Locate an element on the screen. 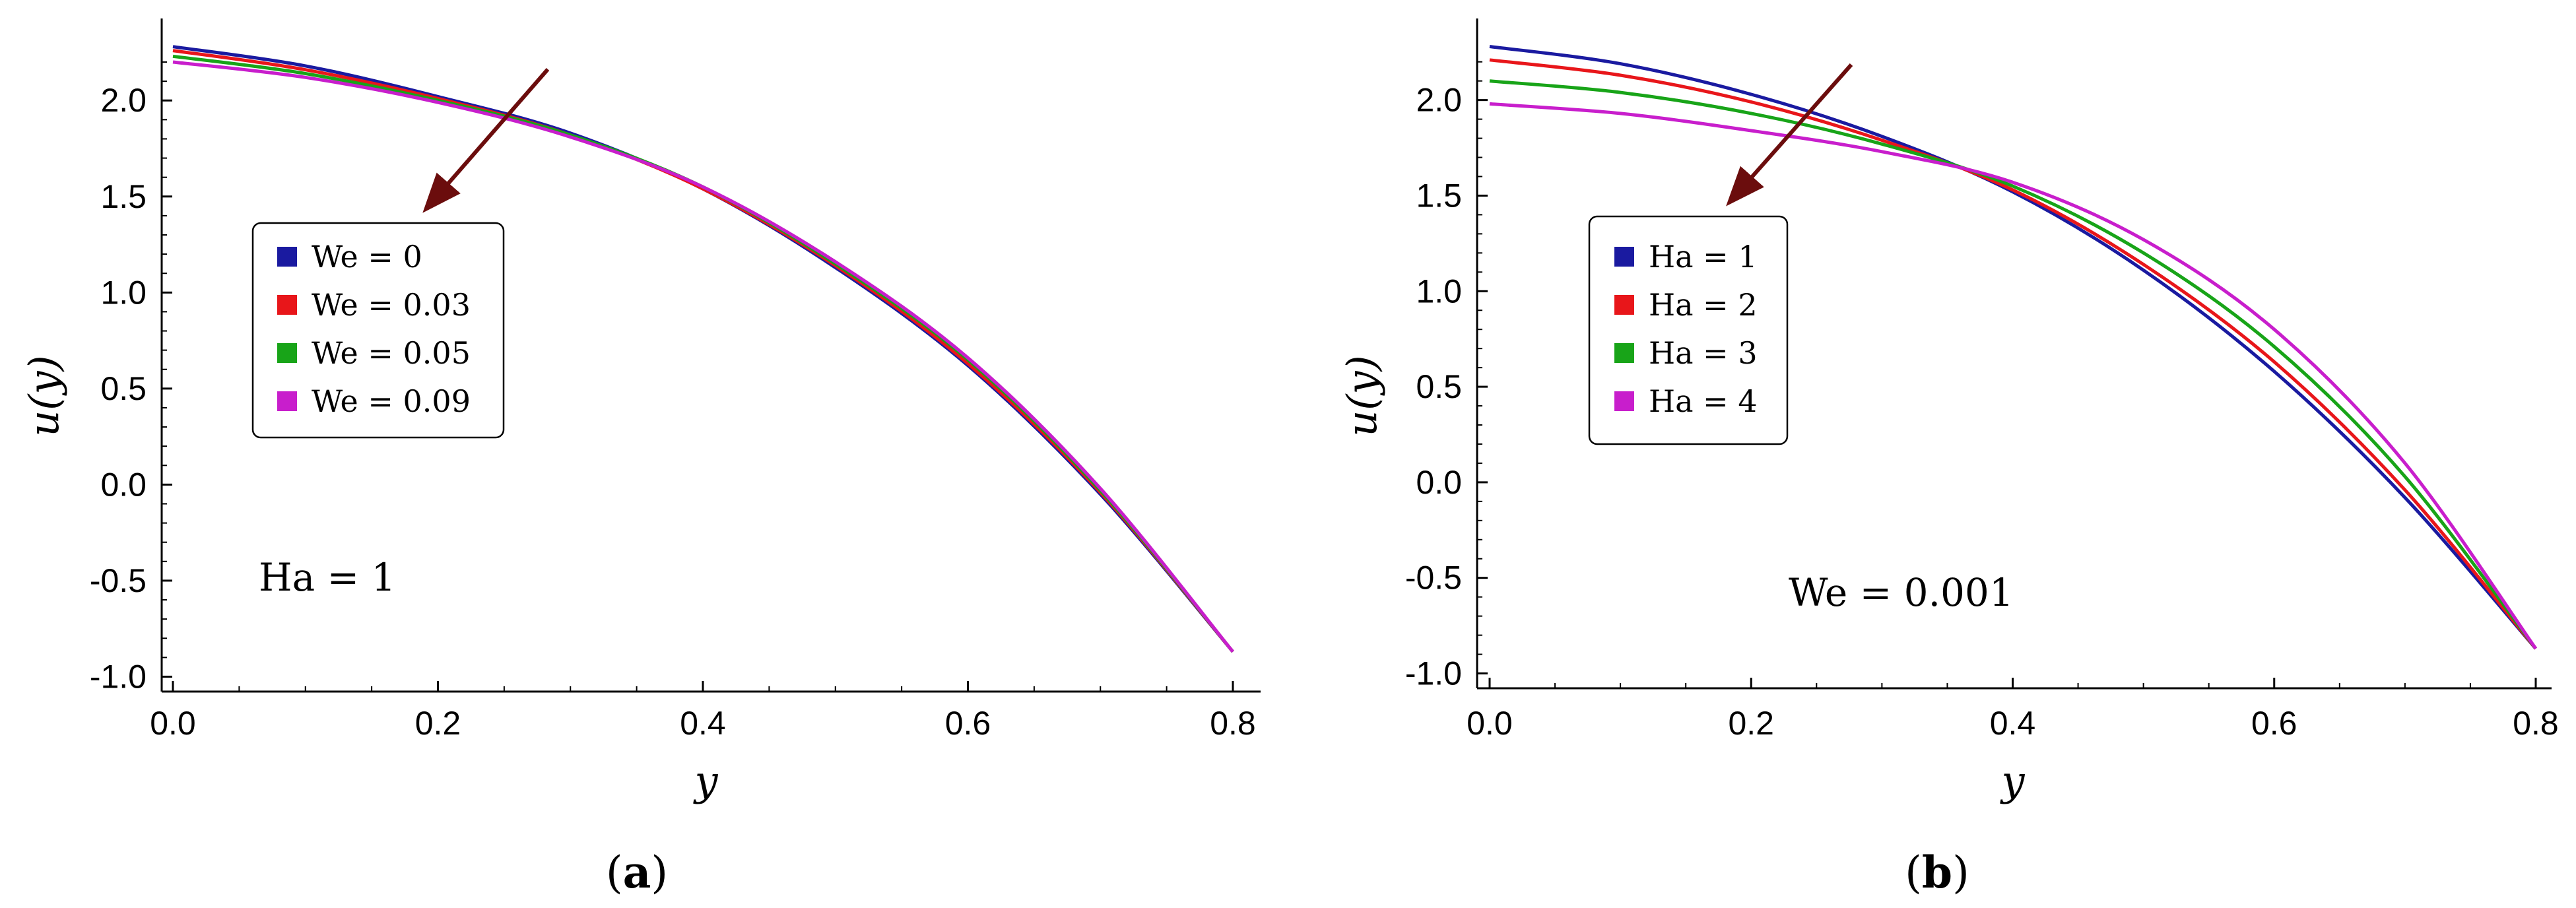 The height and width of the screenshot is (908, 2576). caption-letter: a is located at coordinates (637, 872).